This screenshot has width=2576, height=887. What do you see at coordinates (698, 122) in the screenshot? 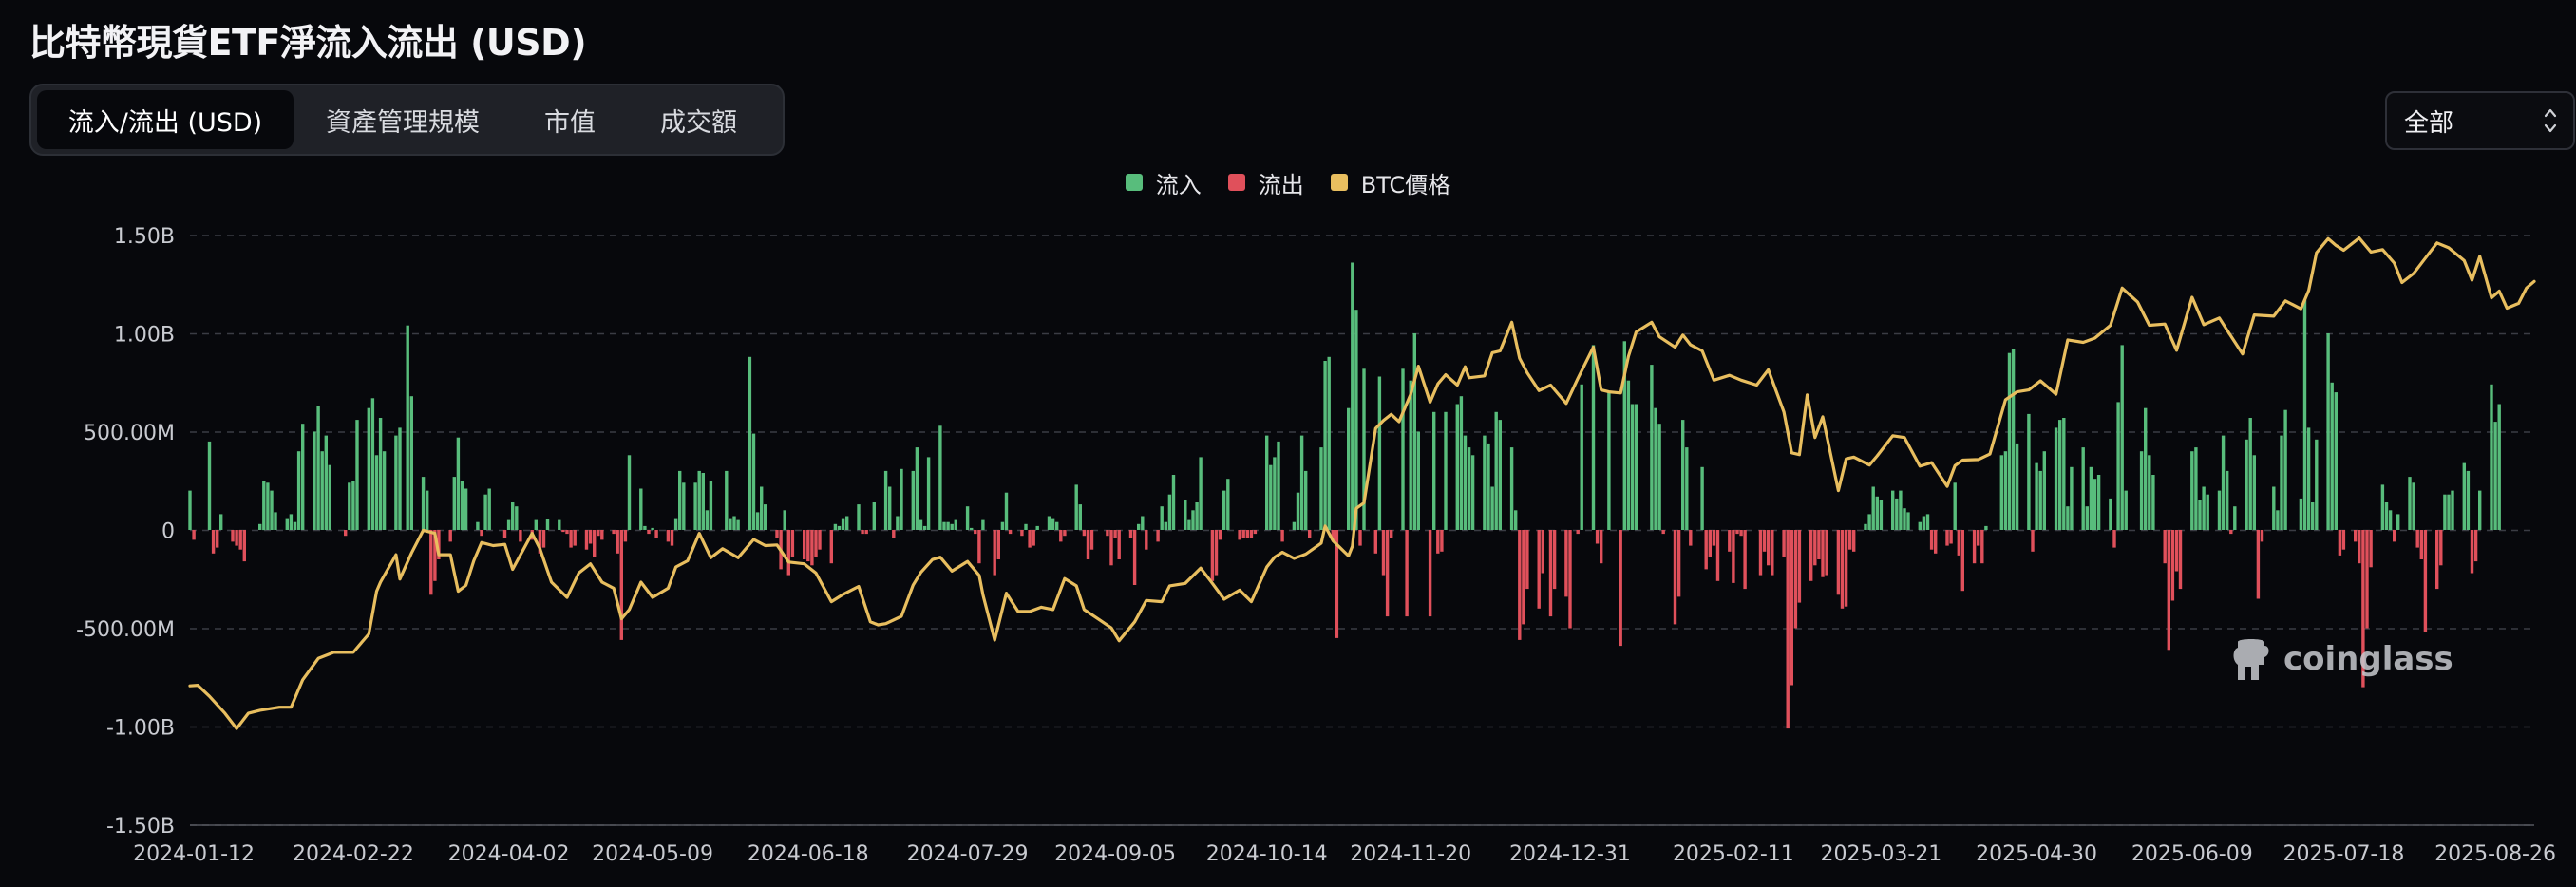
I see `tab-volume: 成交額` at bounding box center [698, 122].